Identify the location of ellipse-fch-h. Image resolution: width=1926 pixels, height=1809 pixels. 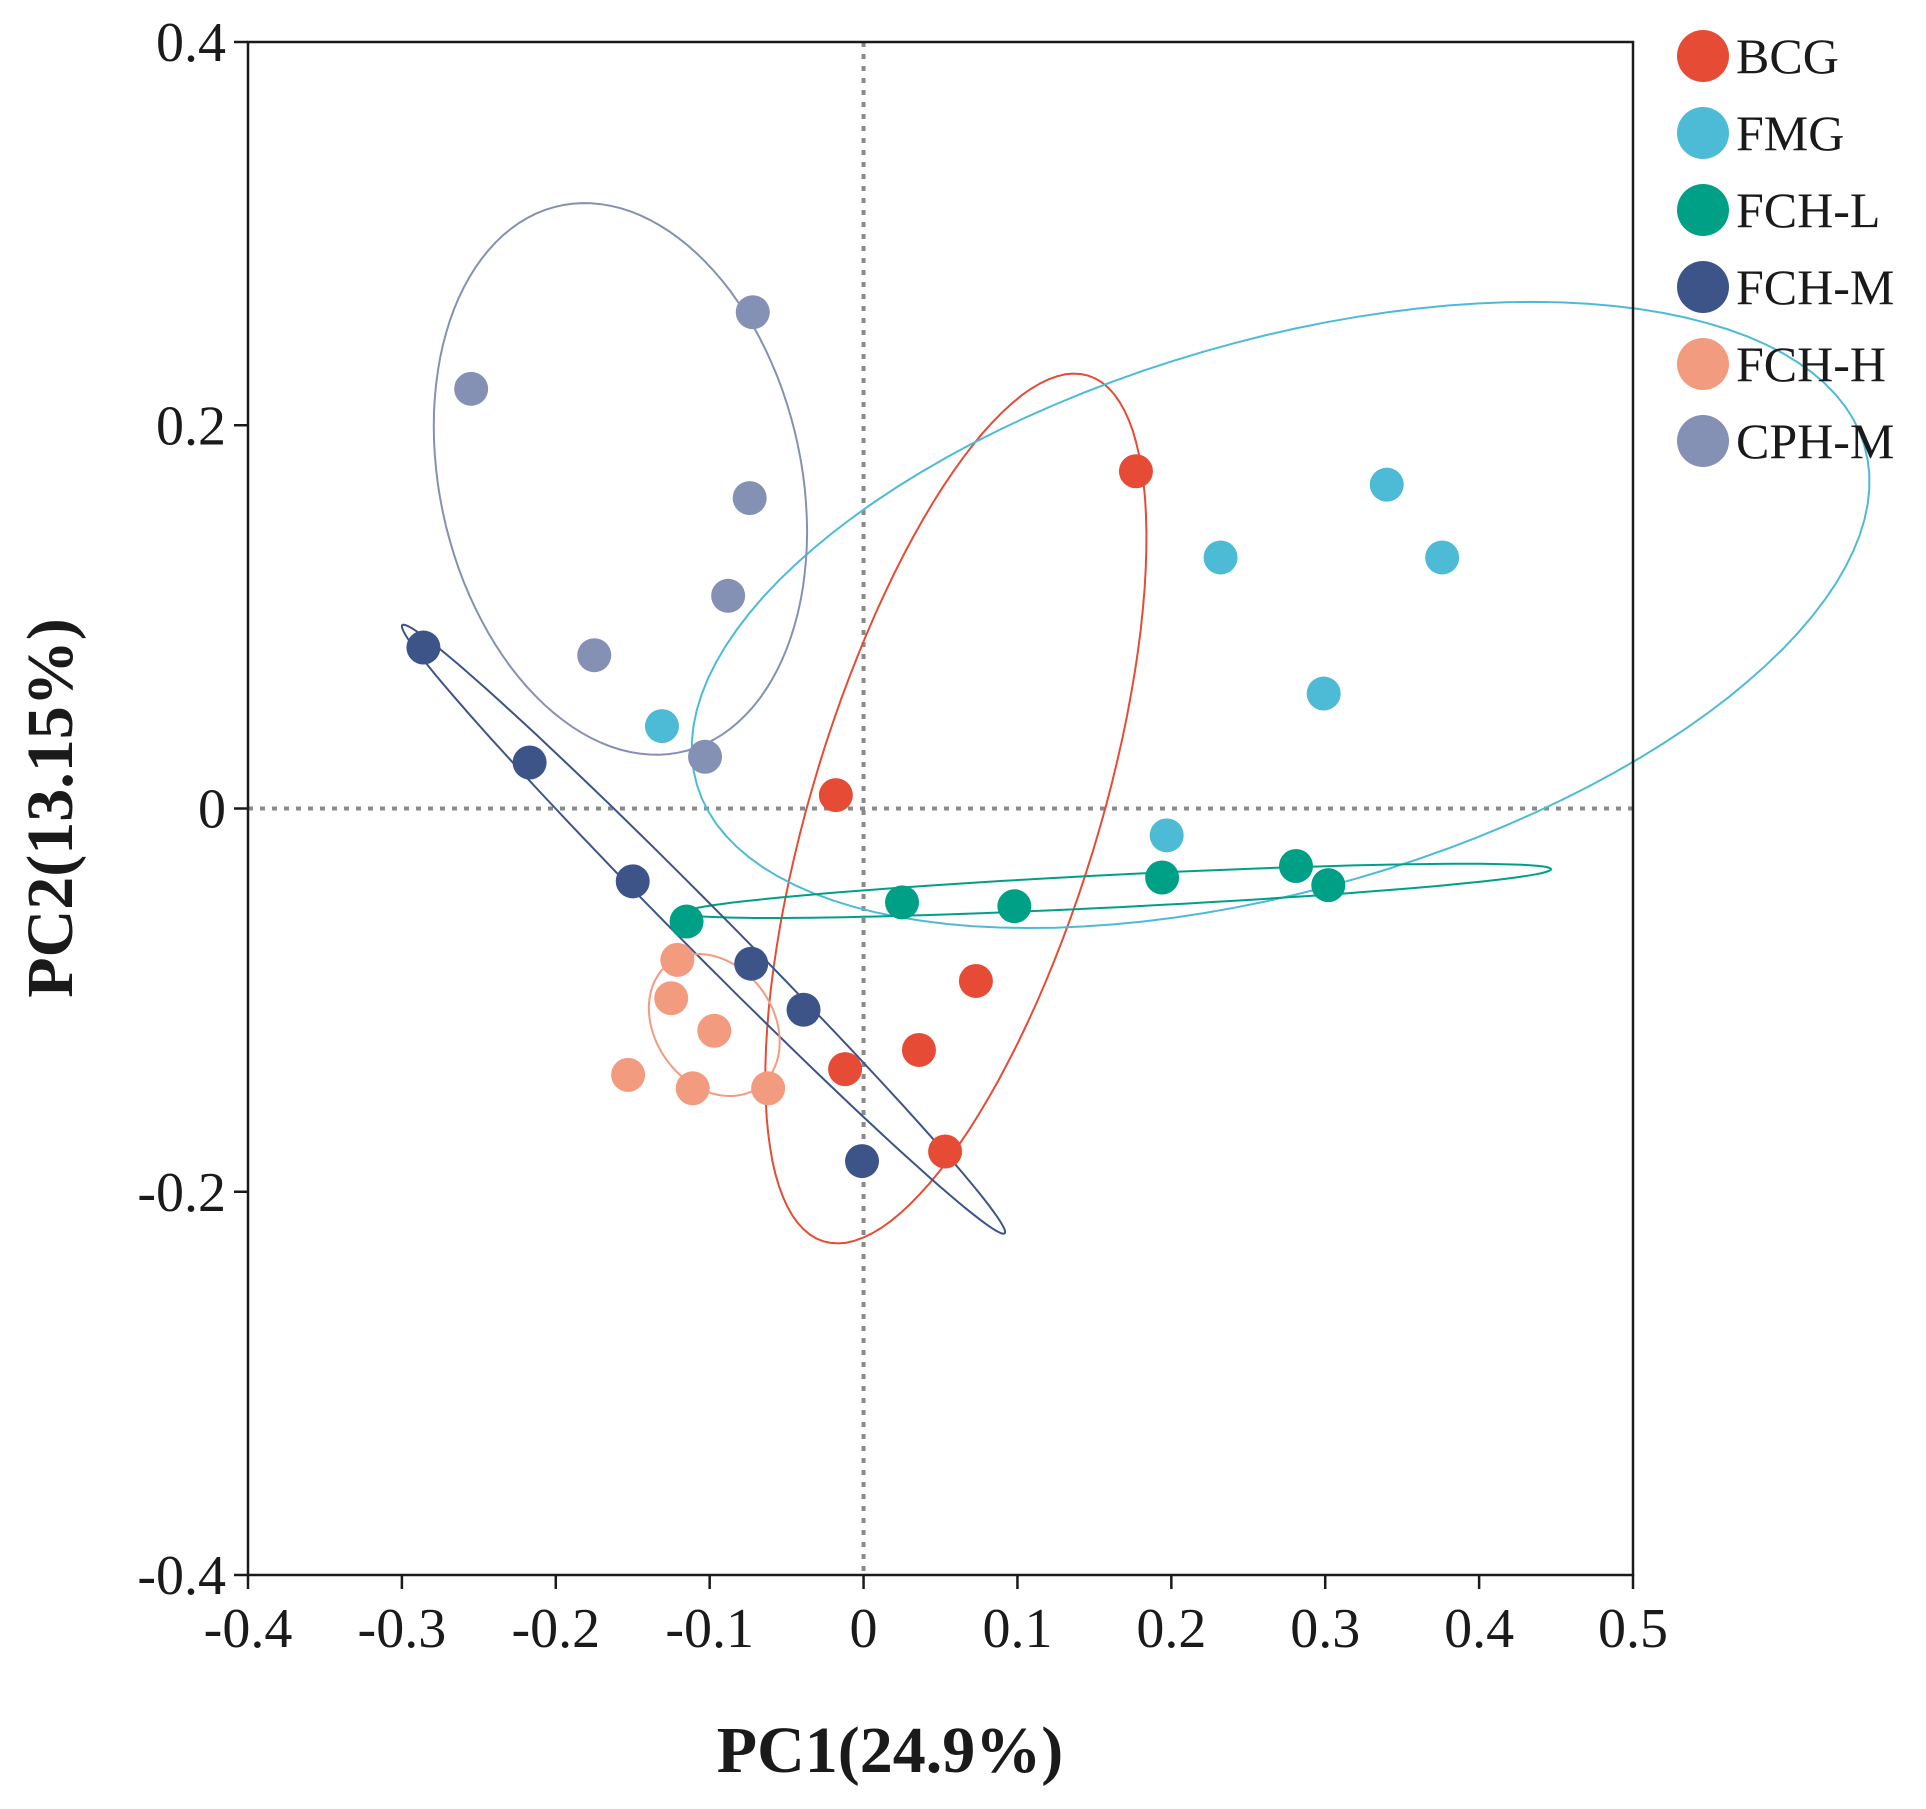
(714, 1024).